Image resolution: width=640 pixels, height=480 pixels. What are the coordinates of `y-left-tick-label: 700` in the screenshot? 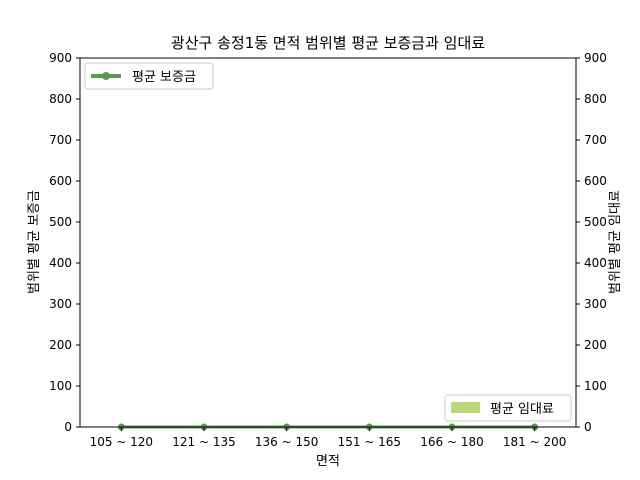 It's located at (60, 140).